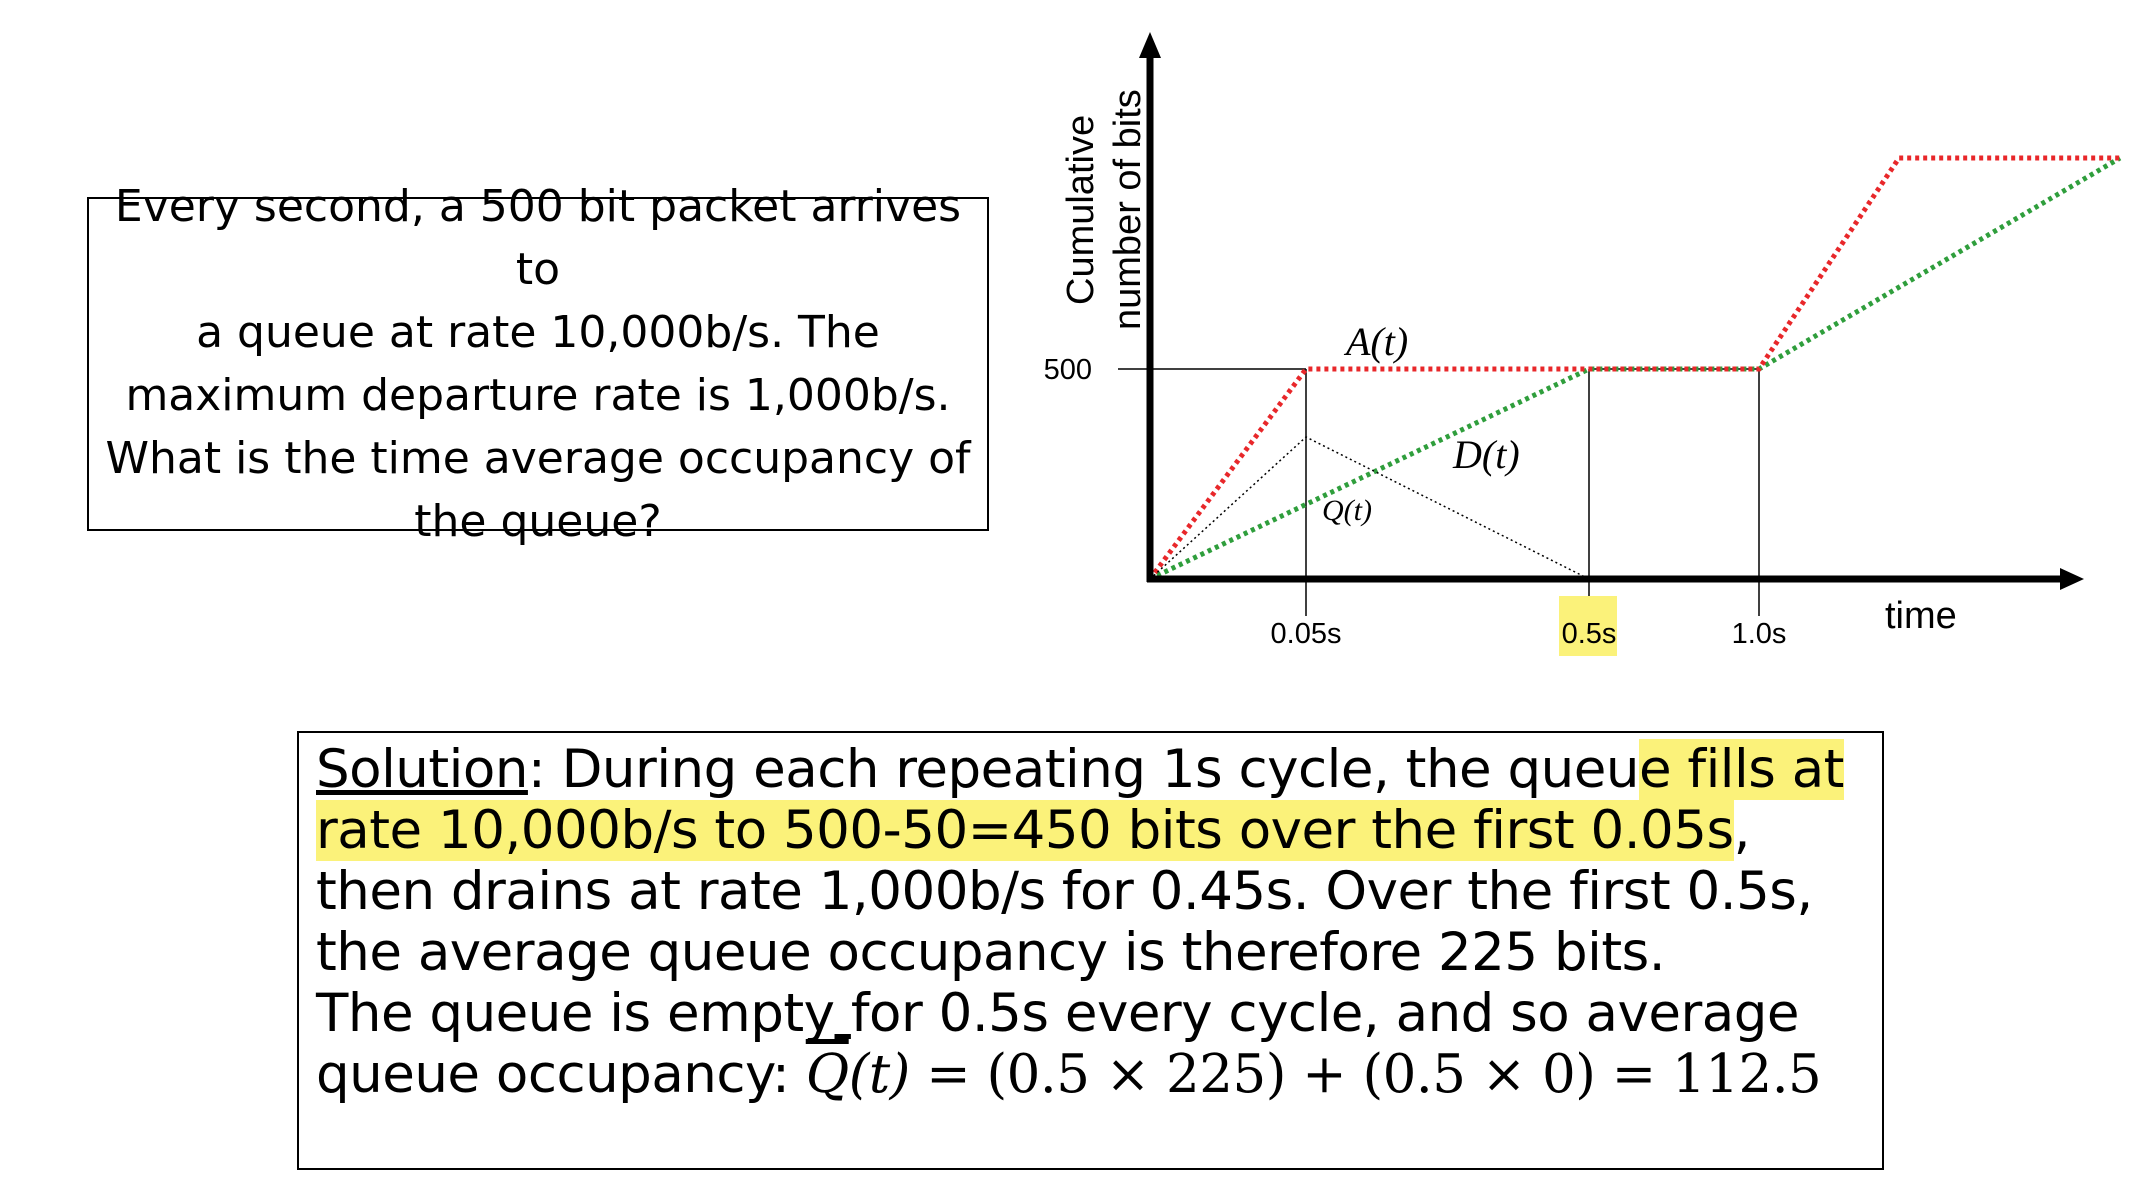 Image resolution: width=2154 pixels, height=1192 pixels. I want to click on x-tick-highlight, so click(1588, 626).